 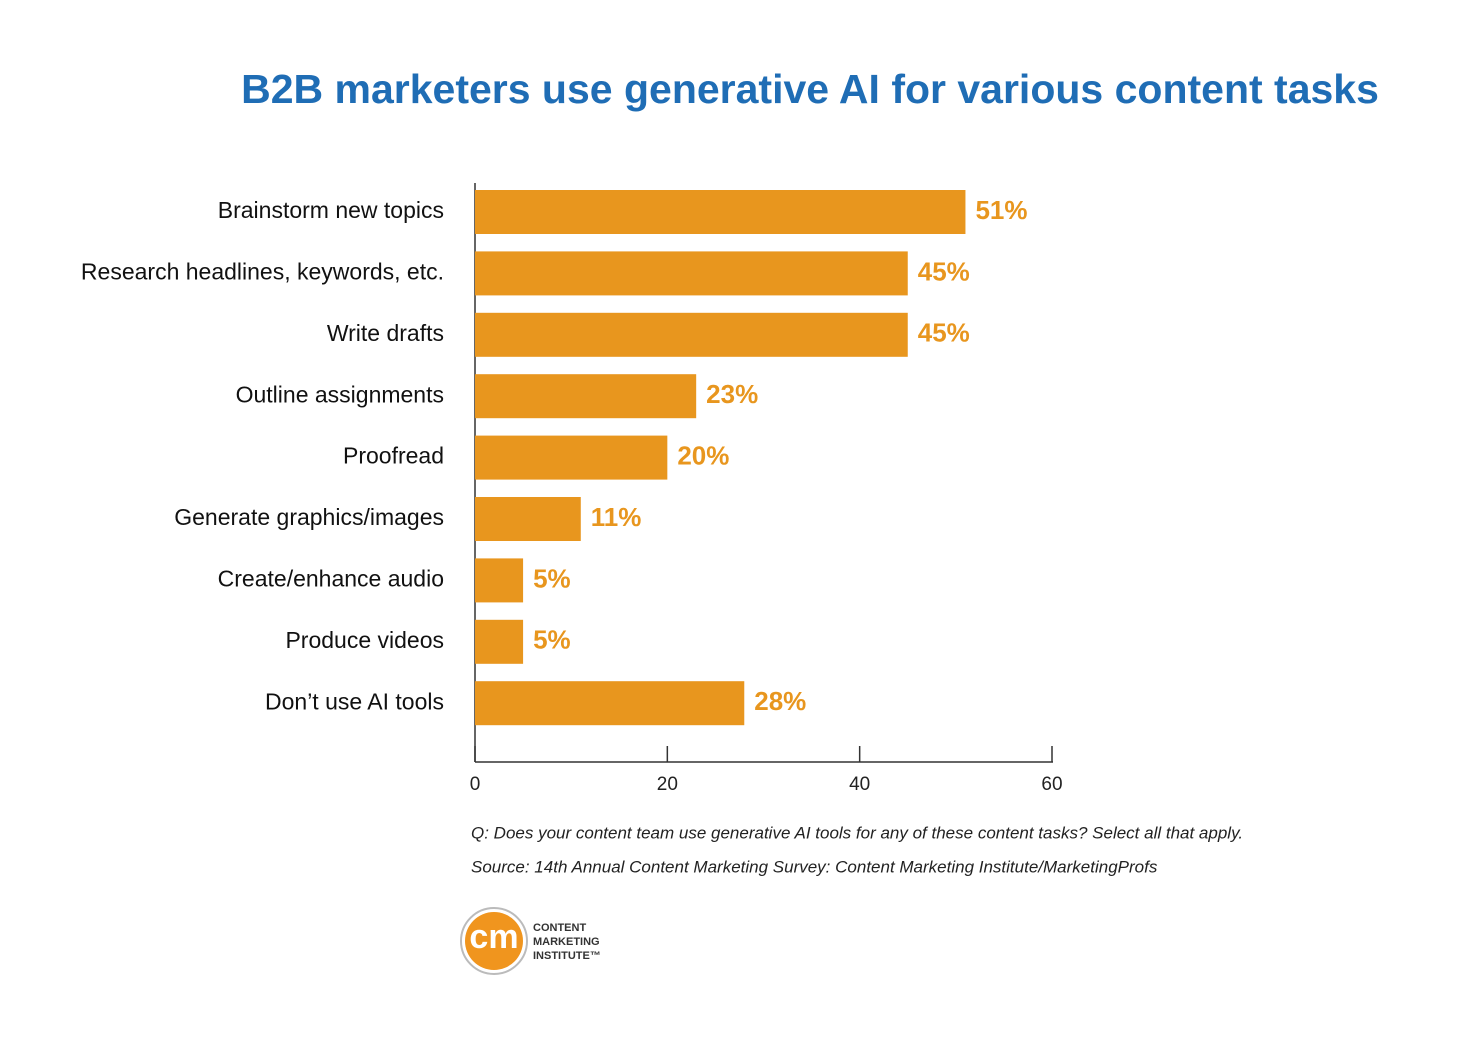 What do you see at coordinates (393, 456) in the screenshot?
I see `category-label: Proofread` at bounding box center [393, 456].